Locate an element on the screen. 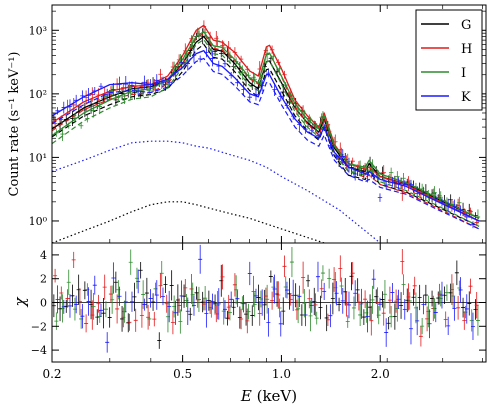  x-tick-label: 0.5 is located at coordinates (182, 374).